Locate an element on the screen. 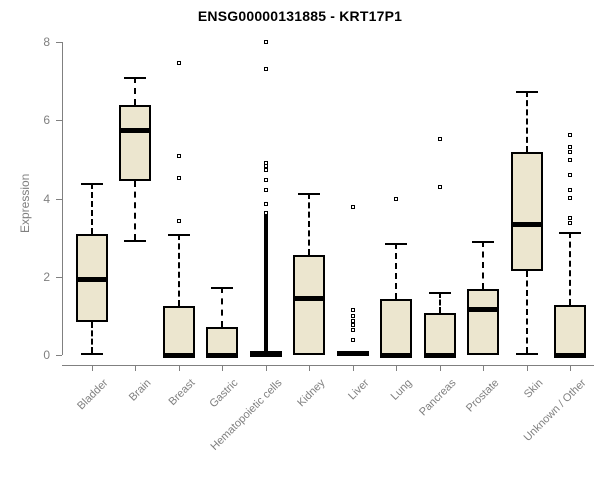 This screenshot has width=600, height=500. y-axis-tick-label: 8 is located at coordinates (46, 42).